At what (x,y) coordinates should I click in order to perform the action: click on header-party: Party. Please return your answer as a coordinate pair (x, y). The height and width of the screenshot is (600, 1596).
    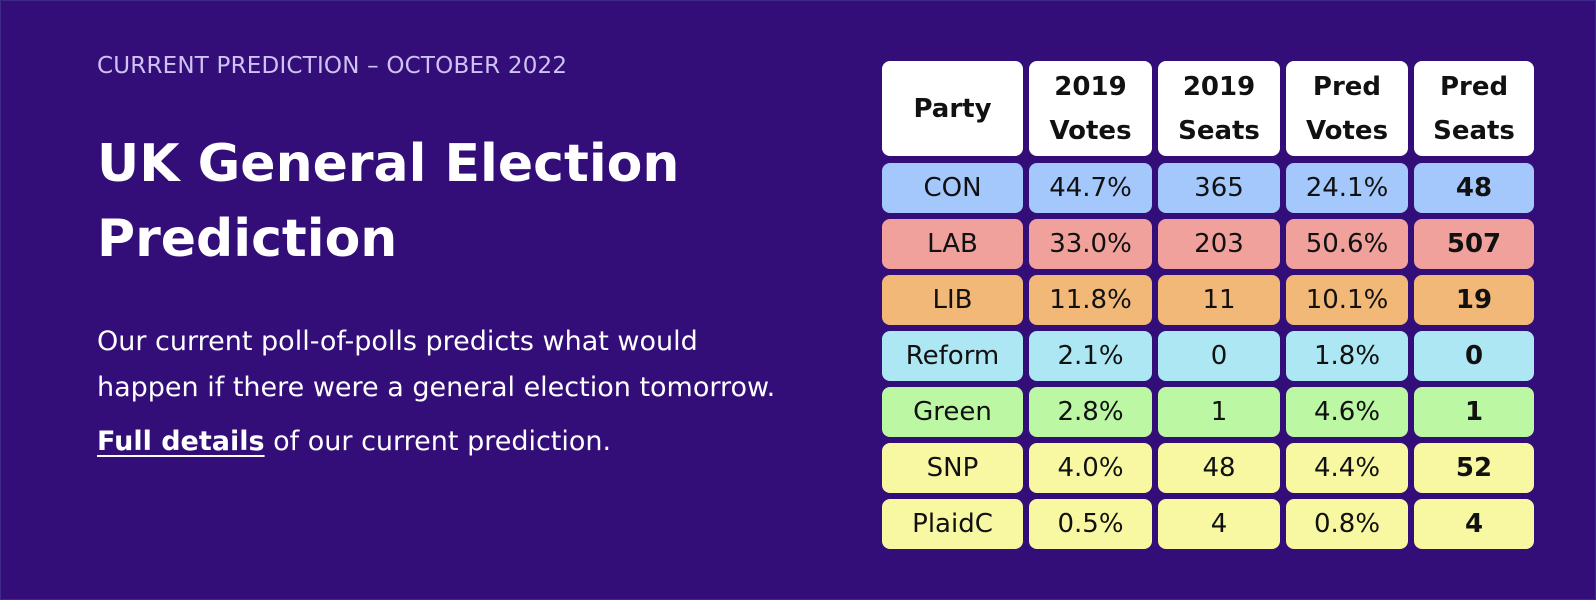
    Looking at the image, I should click on (952, 108).